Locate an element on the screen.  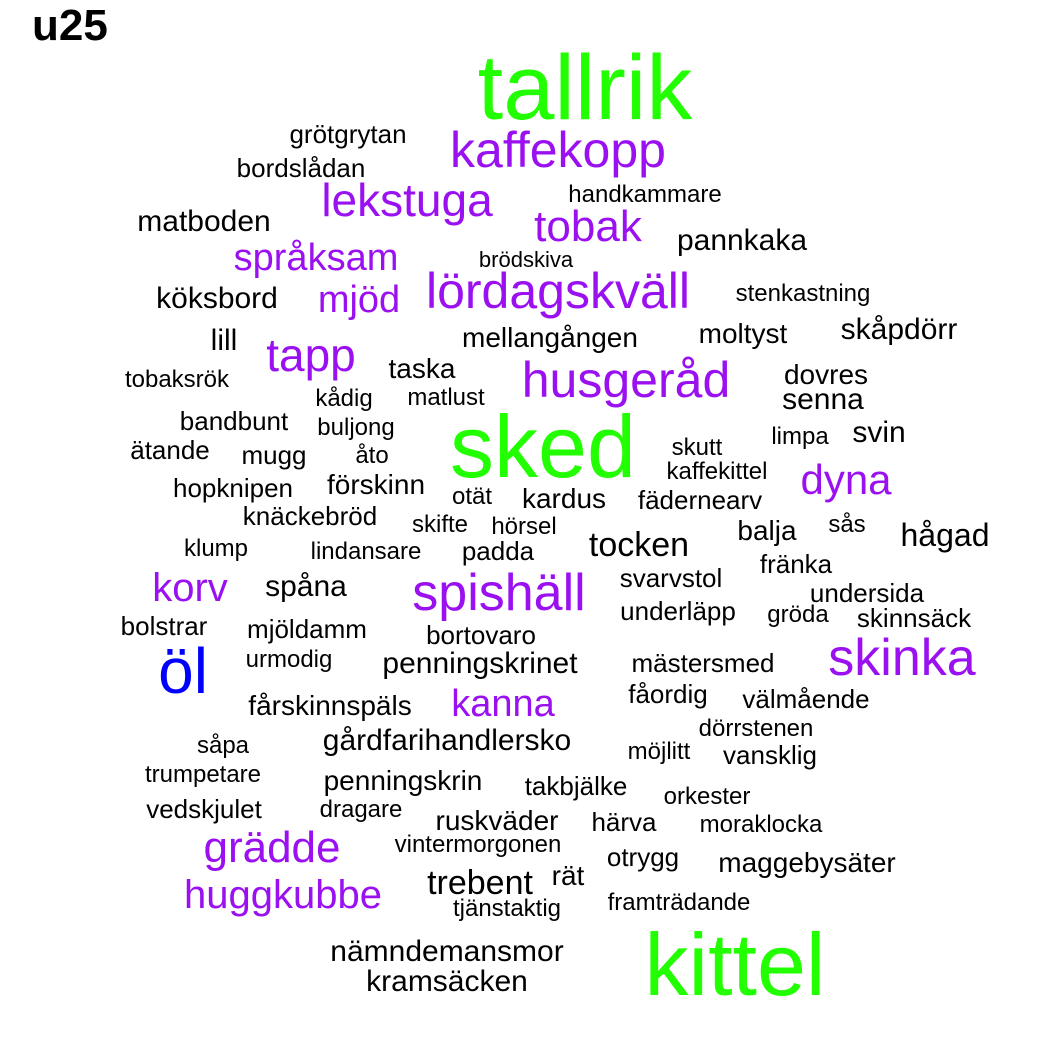
word-tobak: tobak is located at coordinates (588, 226).